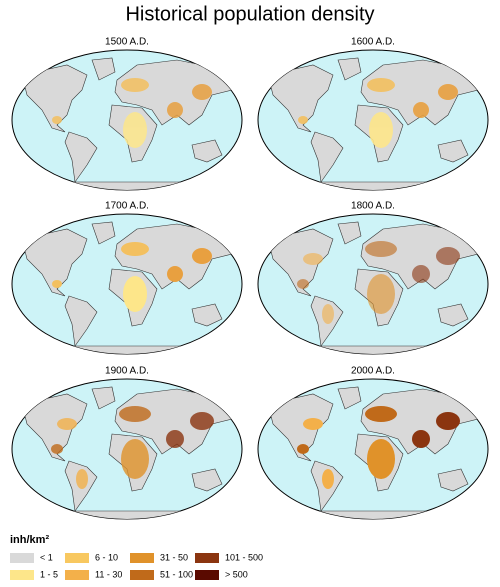  Describe the element at coordinates (49, 574) in the screenshot. I see `legend-label: 1 - 5` at that location.